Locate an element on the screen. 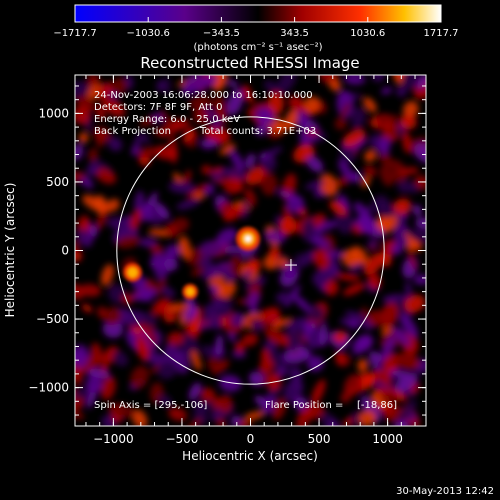 The height and width of the screenshot is (500, 500). colorbar-tick-label: −343.5 is located at coordinates (221, 33).